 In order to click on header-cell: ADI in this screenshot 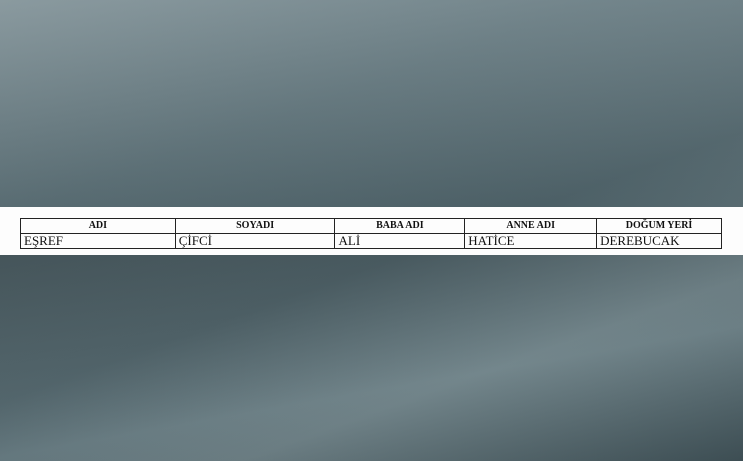, I will do `click(98, 226)`.